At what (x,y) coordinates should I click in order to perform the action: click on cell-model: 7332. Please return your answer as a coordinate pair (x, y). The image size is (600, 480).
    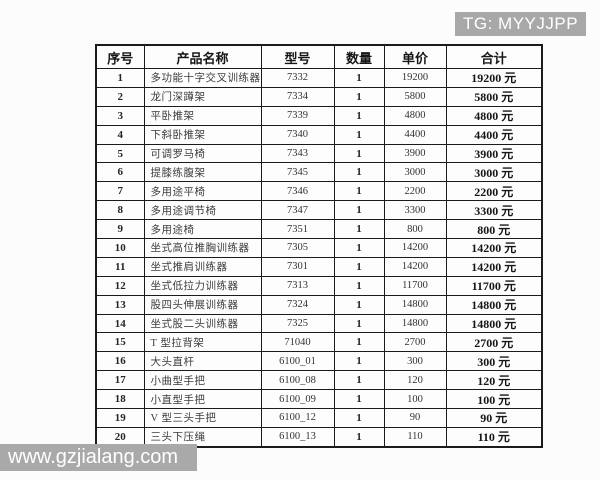
    Looking at the image, I should click on (297, 78).